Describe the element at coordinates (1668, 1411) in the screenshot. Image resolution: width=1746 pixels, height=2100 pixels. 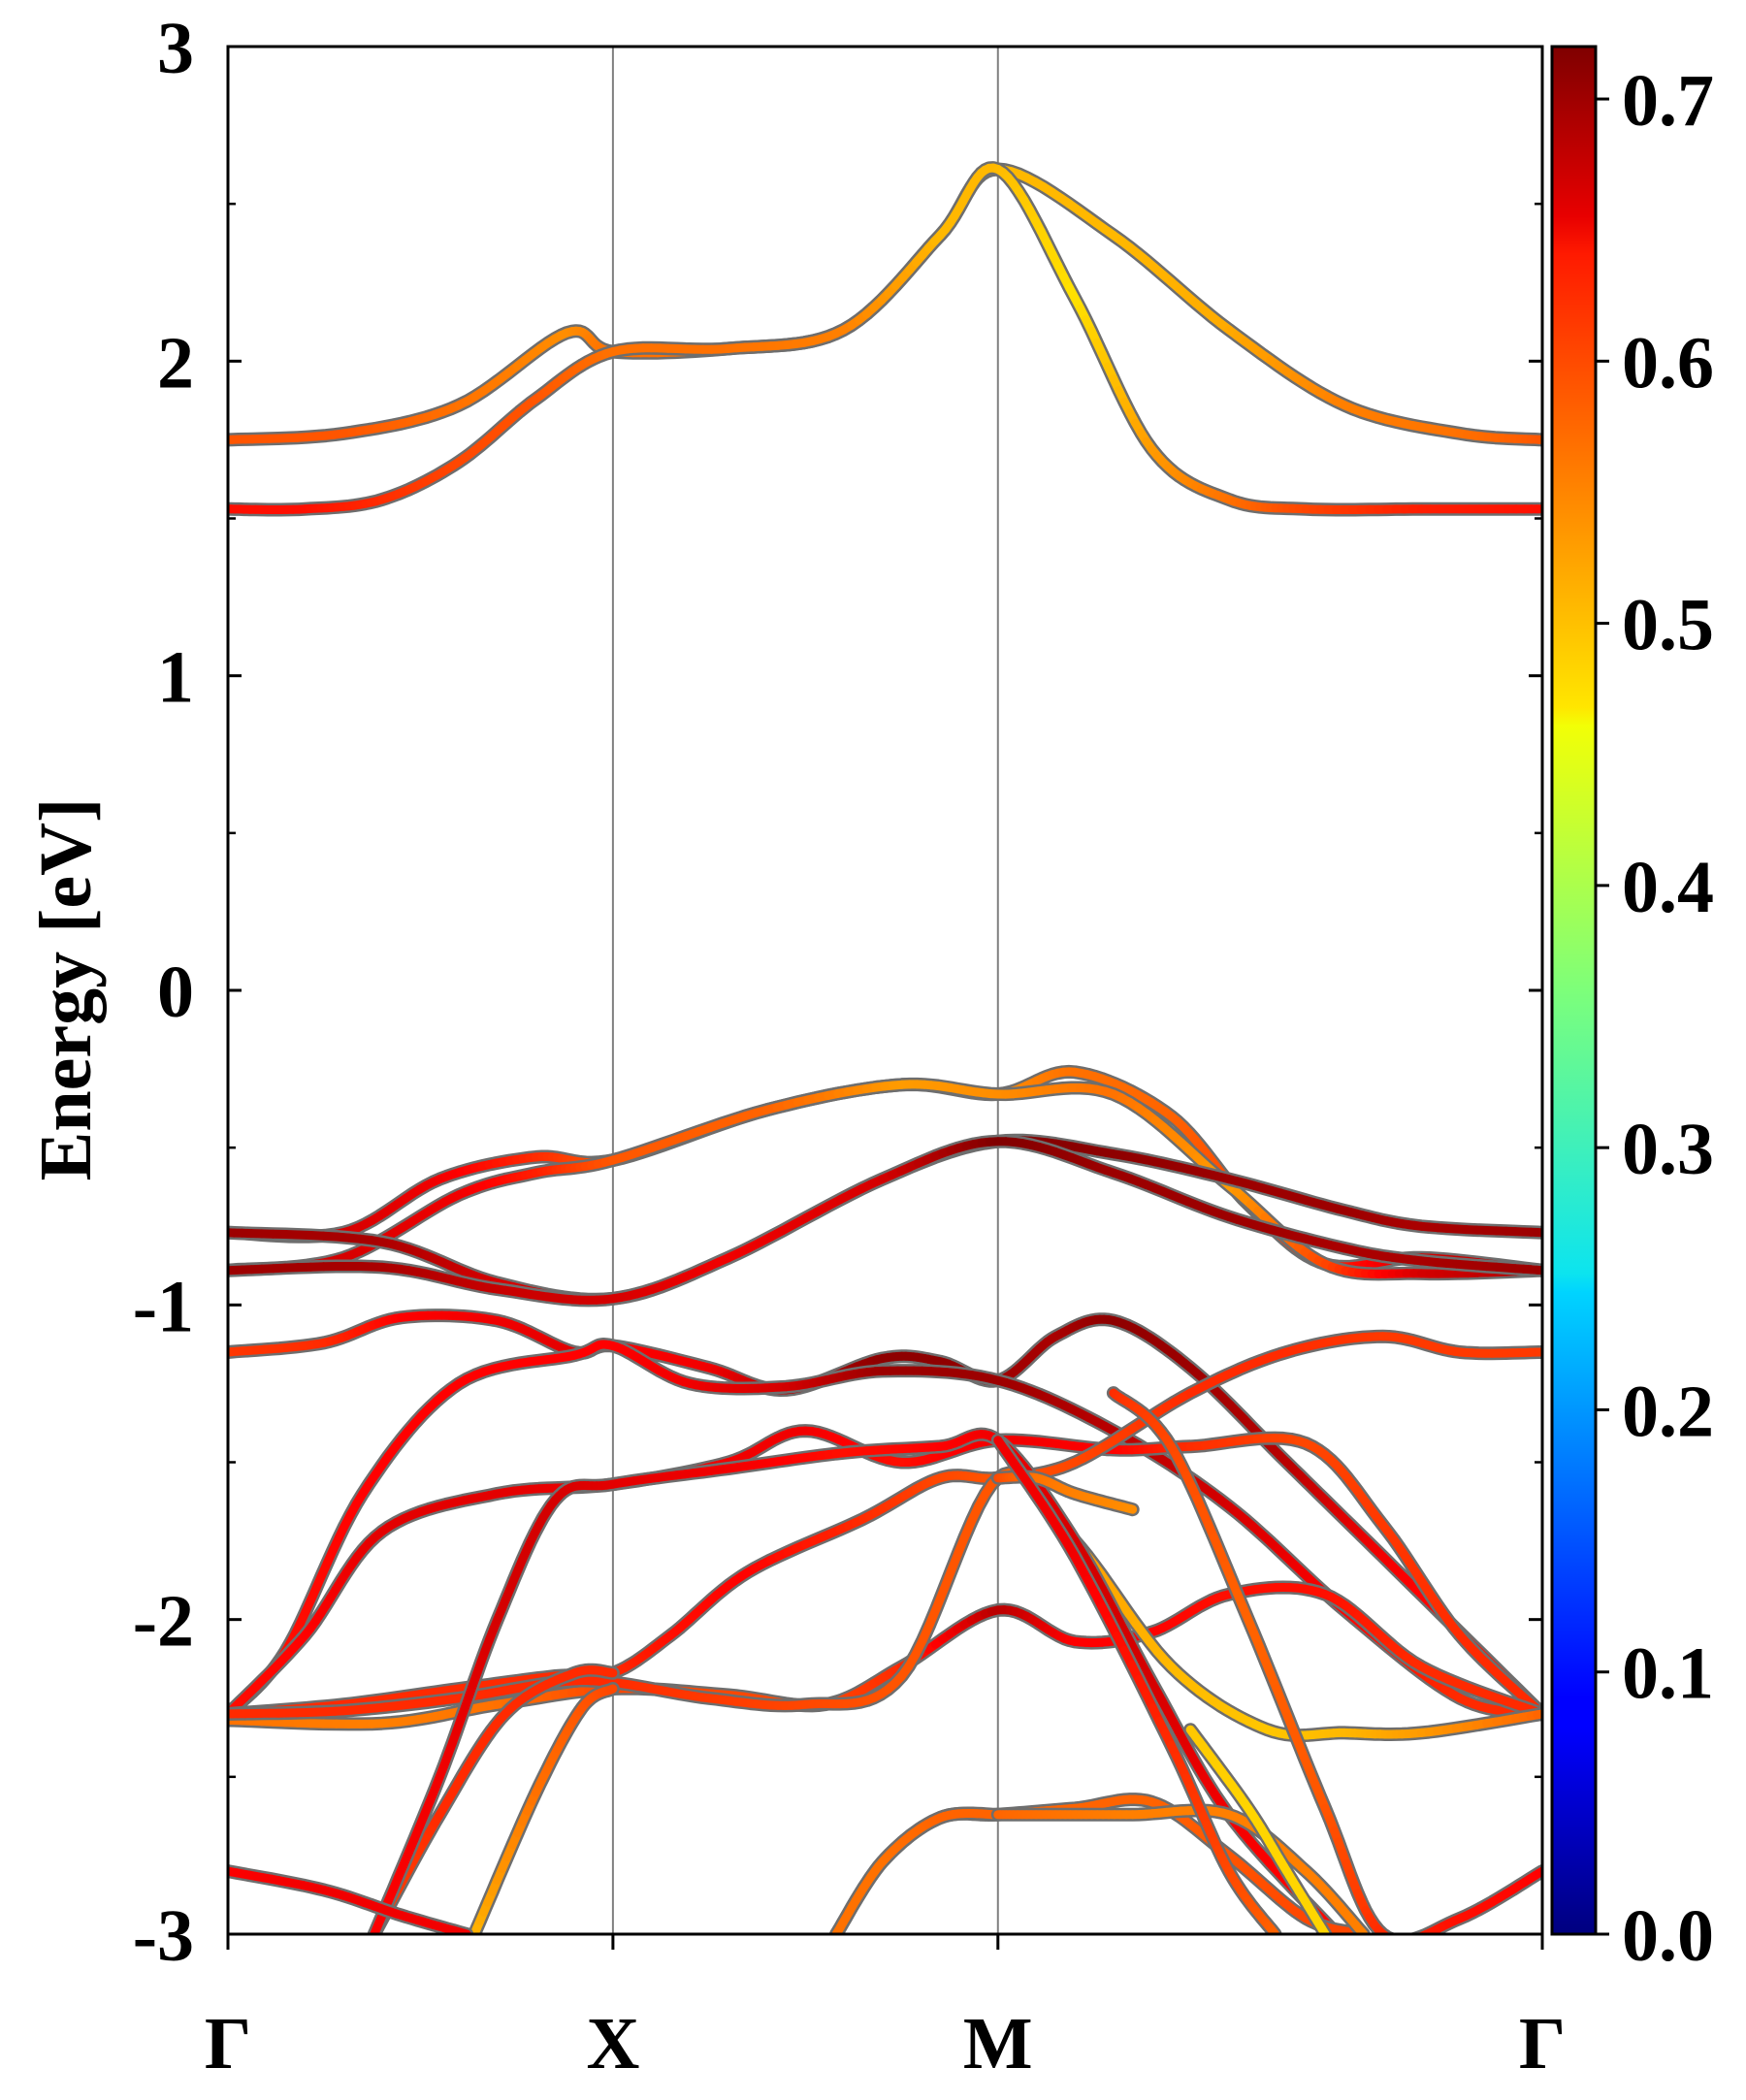
I see `colorbar-tick-label: 0.2` at that location.